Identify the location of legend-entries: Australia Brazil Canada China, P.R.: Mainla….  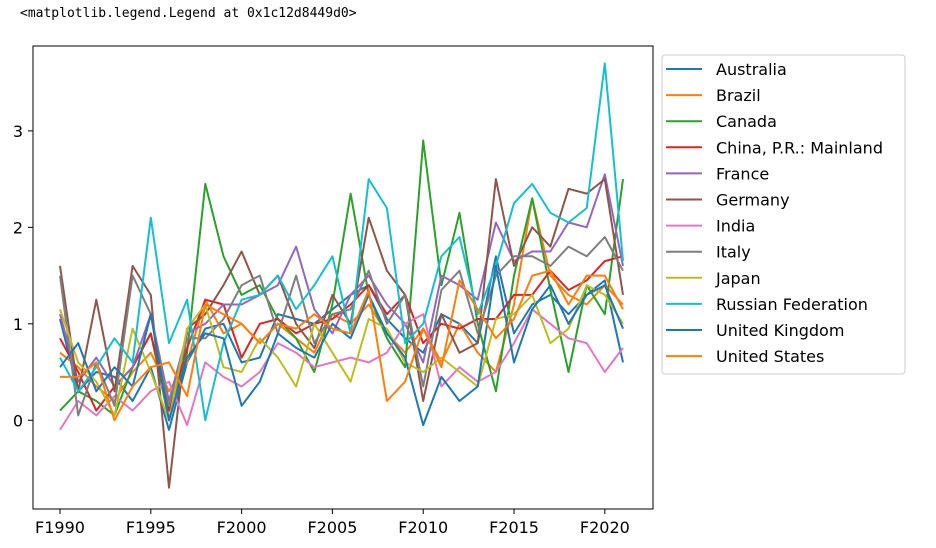
(774, 213).